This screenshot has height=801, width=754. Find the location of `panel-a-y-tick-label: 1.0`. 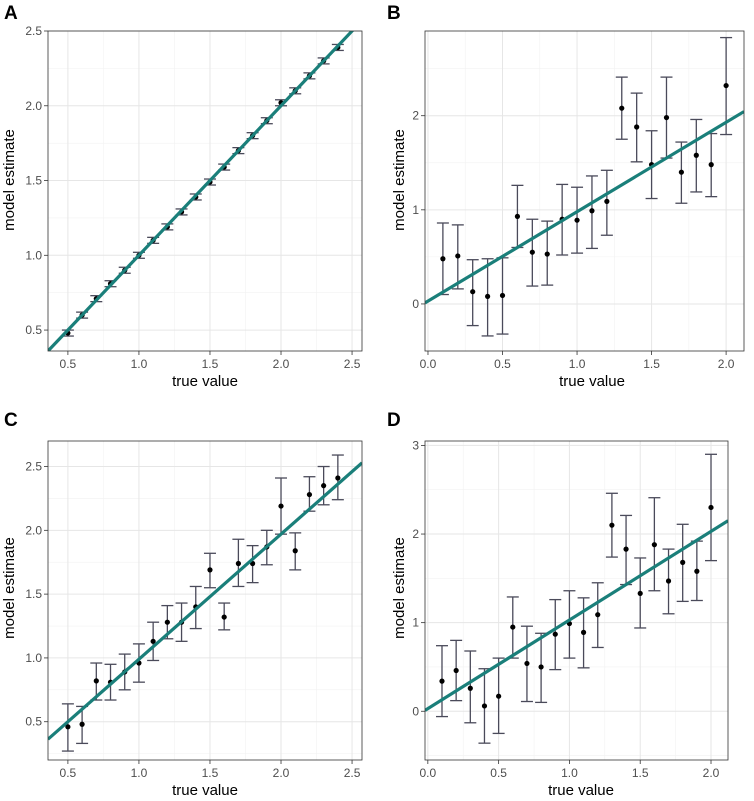

panel-a-y-tick-label: 1.0 is located at coordinates (33, 255).